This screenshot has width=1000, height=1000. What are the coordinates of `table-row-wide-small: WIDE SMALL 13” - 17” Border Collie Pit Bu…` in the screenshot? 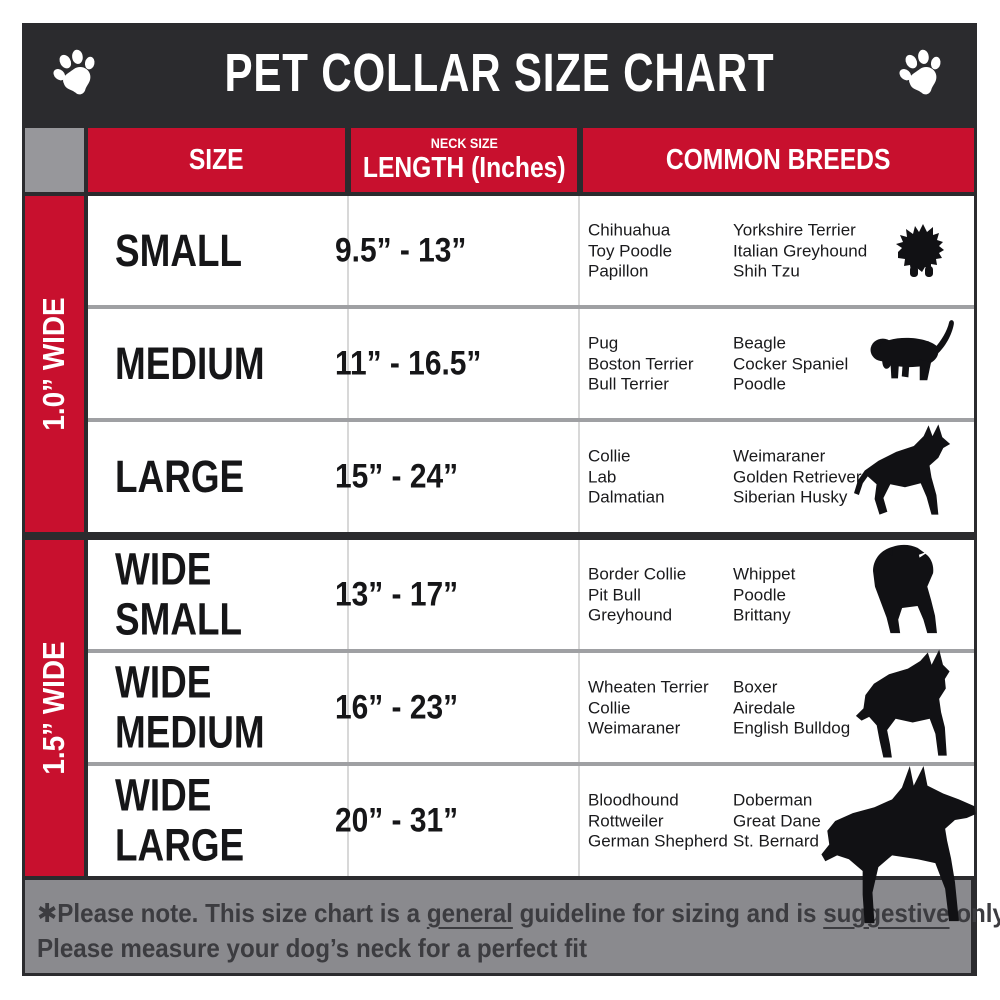 It's located at (531, 595).